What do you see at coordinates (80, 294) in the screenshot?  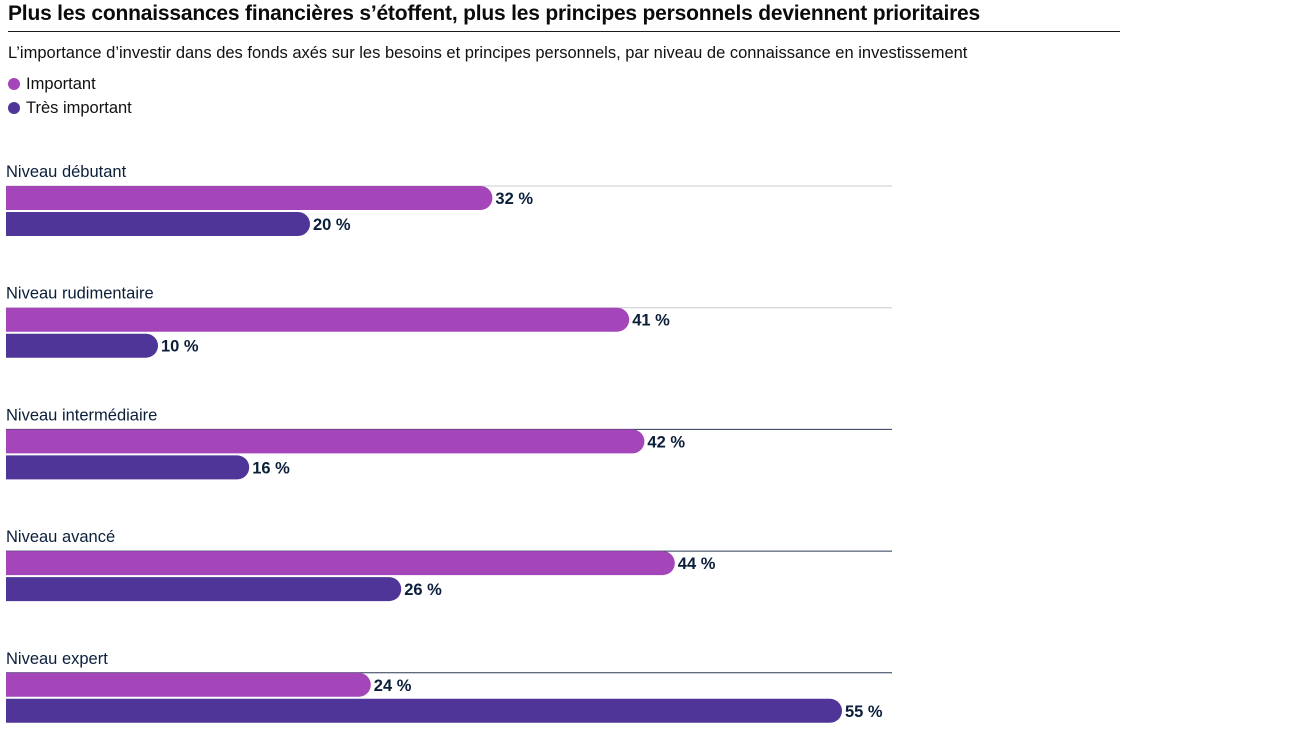 I see `category-label: Niveau rudimentaire` at bounding box center [80, 294].